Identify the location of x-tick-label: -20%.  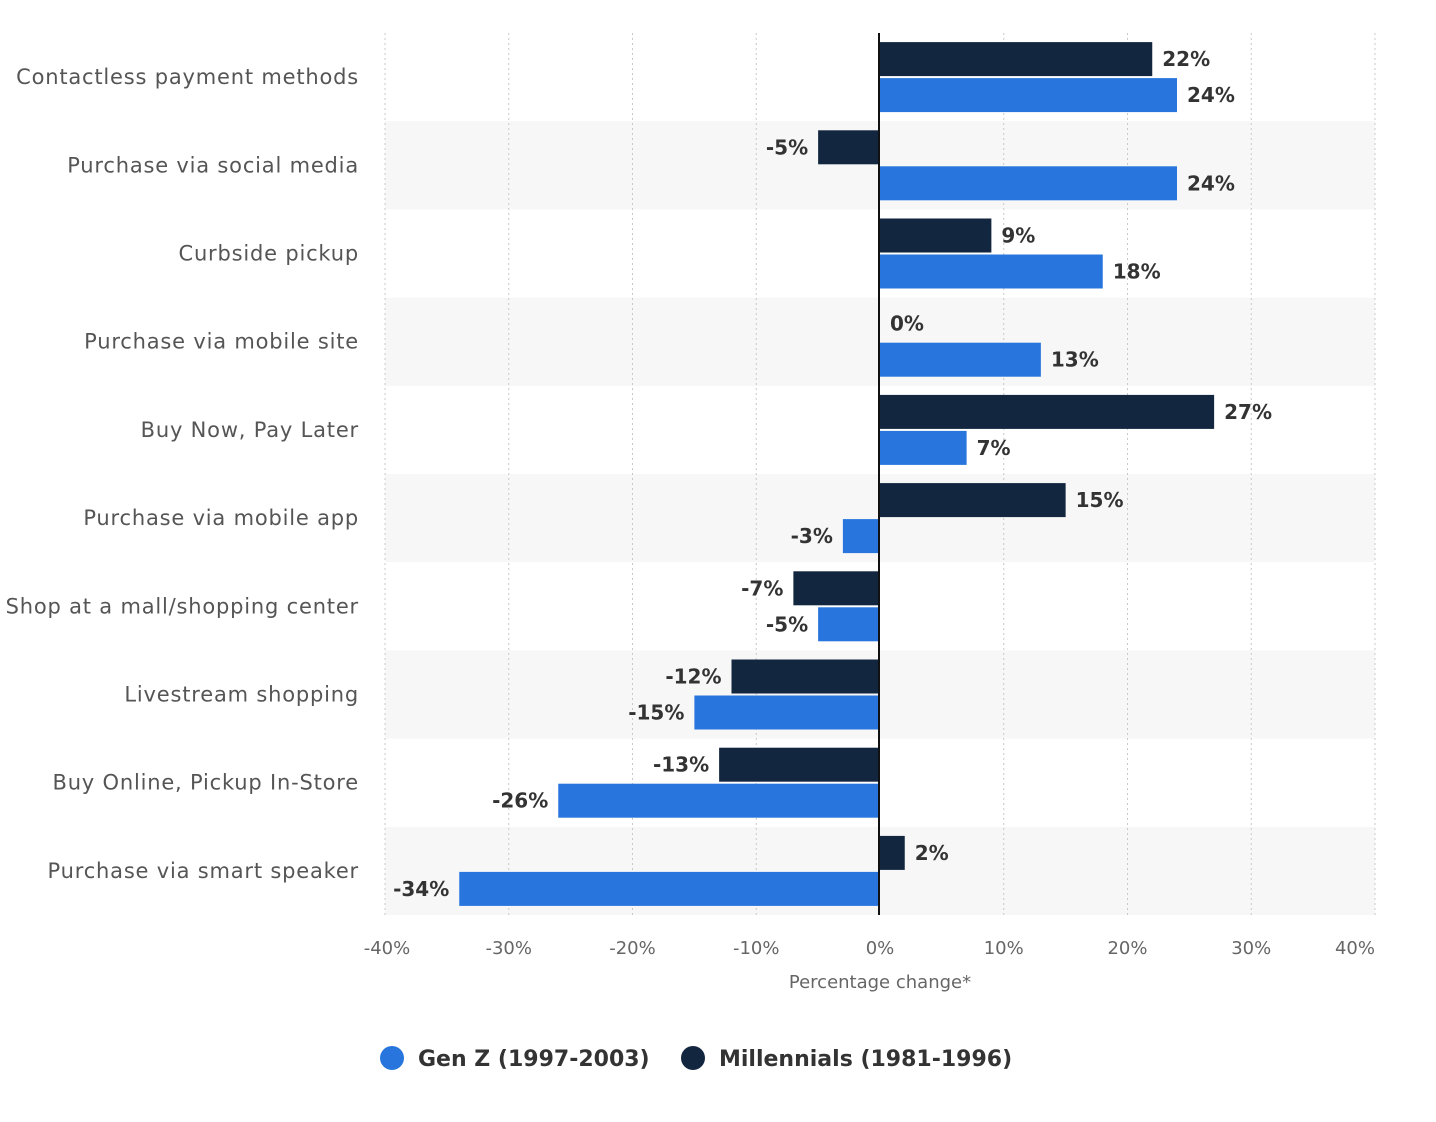
(632, 948).